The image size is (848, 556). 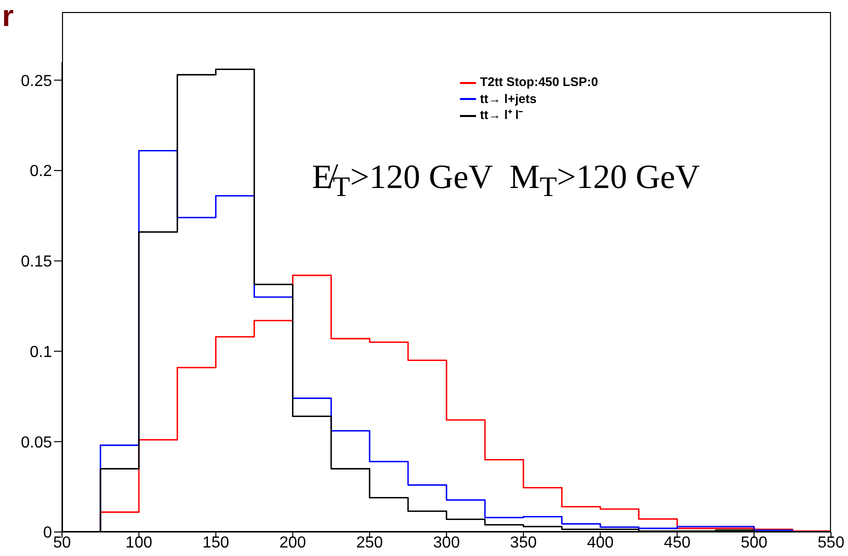 What do you see at coordinates (446, 543) in the screenshot?
I see `x-tick-label: 300` at bounding box center [446, 543].